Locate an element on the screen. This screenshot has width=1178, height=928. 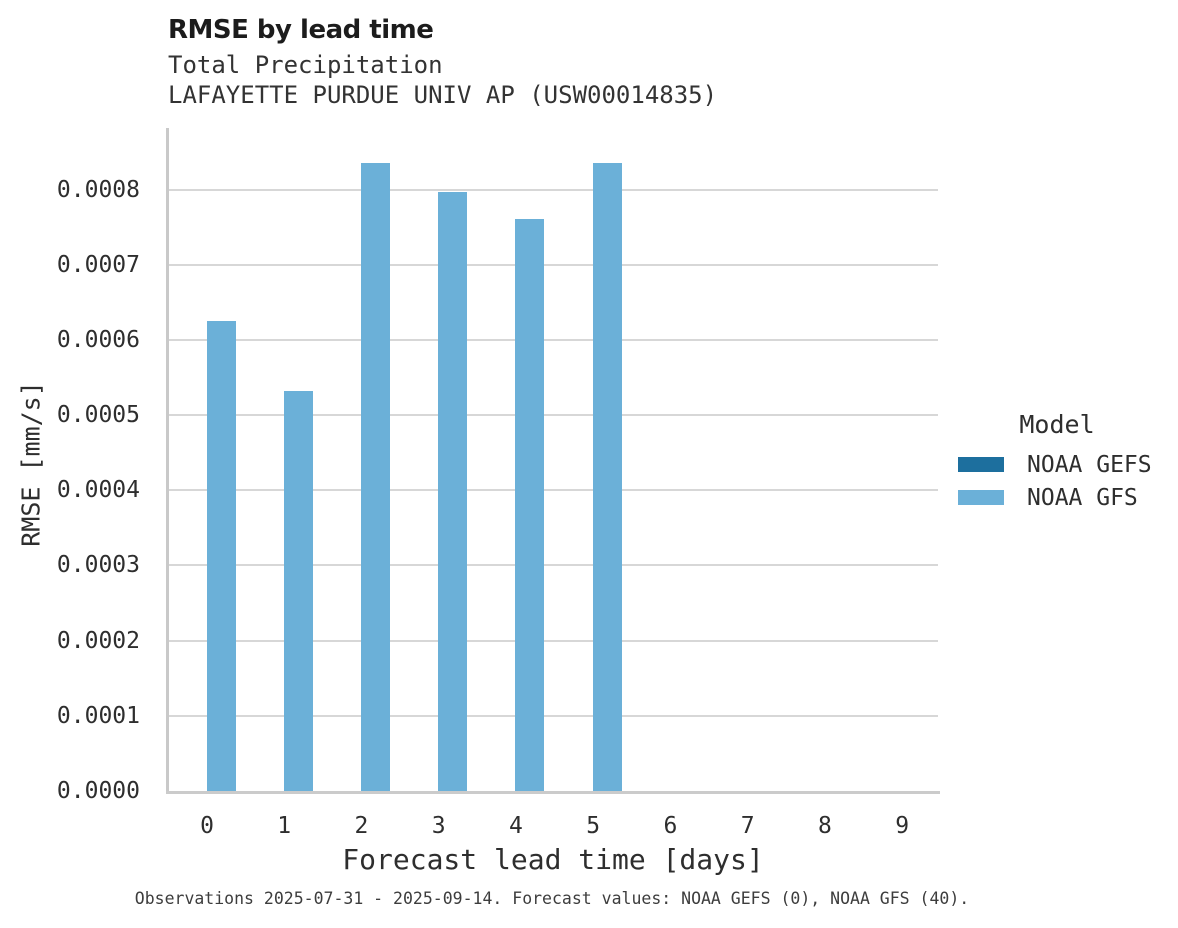
legend: Model NOAA GEFS NOAA GFS is located at coordinates (1057, 462).